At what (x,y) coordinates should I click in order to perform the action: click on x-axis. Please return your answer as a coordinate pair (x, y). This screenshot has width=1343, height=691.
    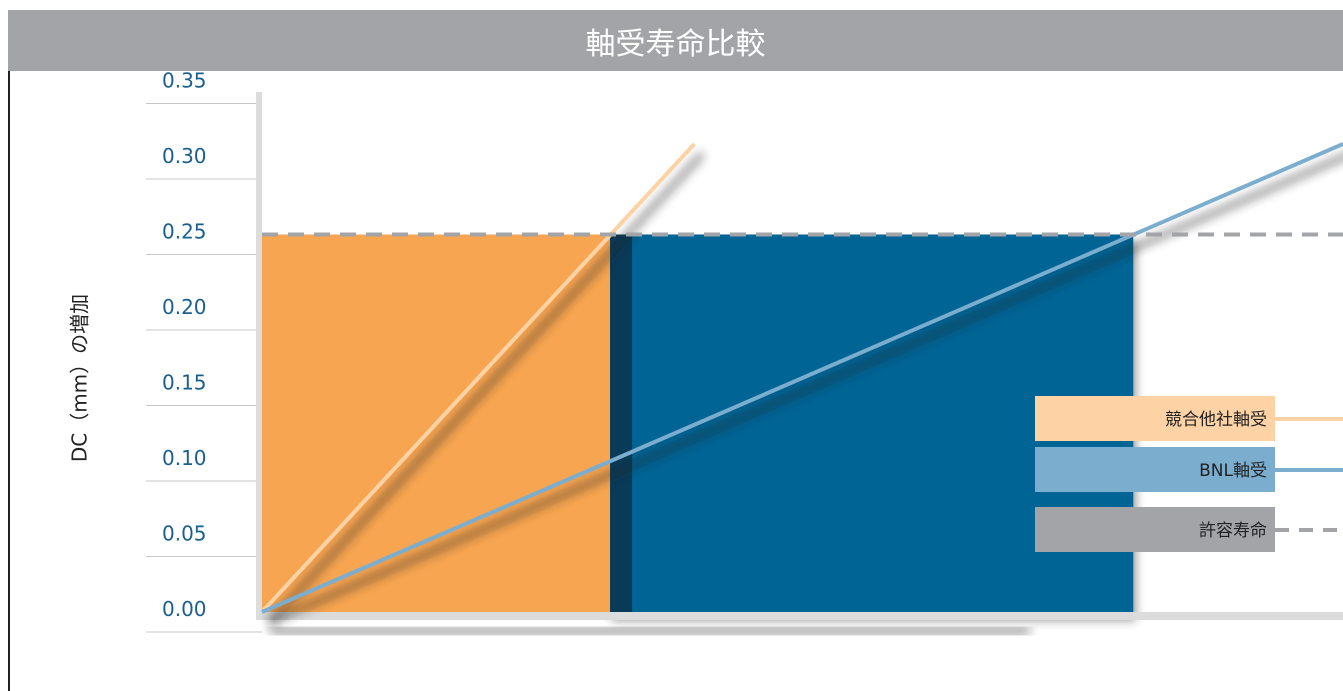
    Looking at the image, I should click on (799, 616).